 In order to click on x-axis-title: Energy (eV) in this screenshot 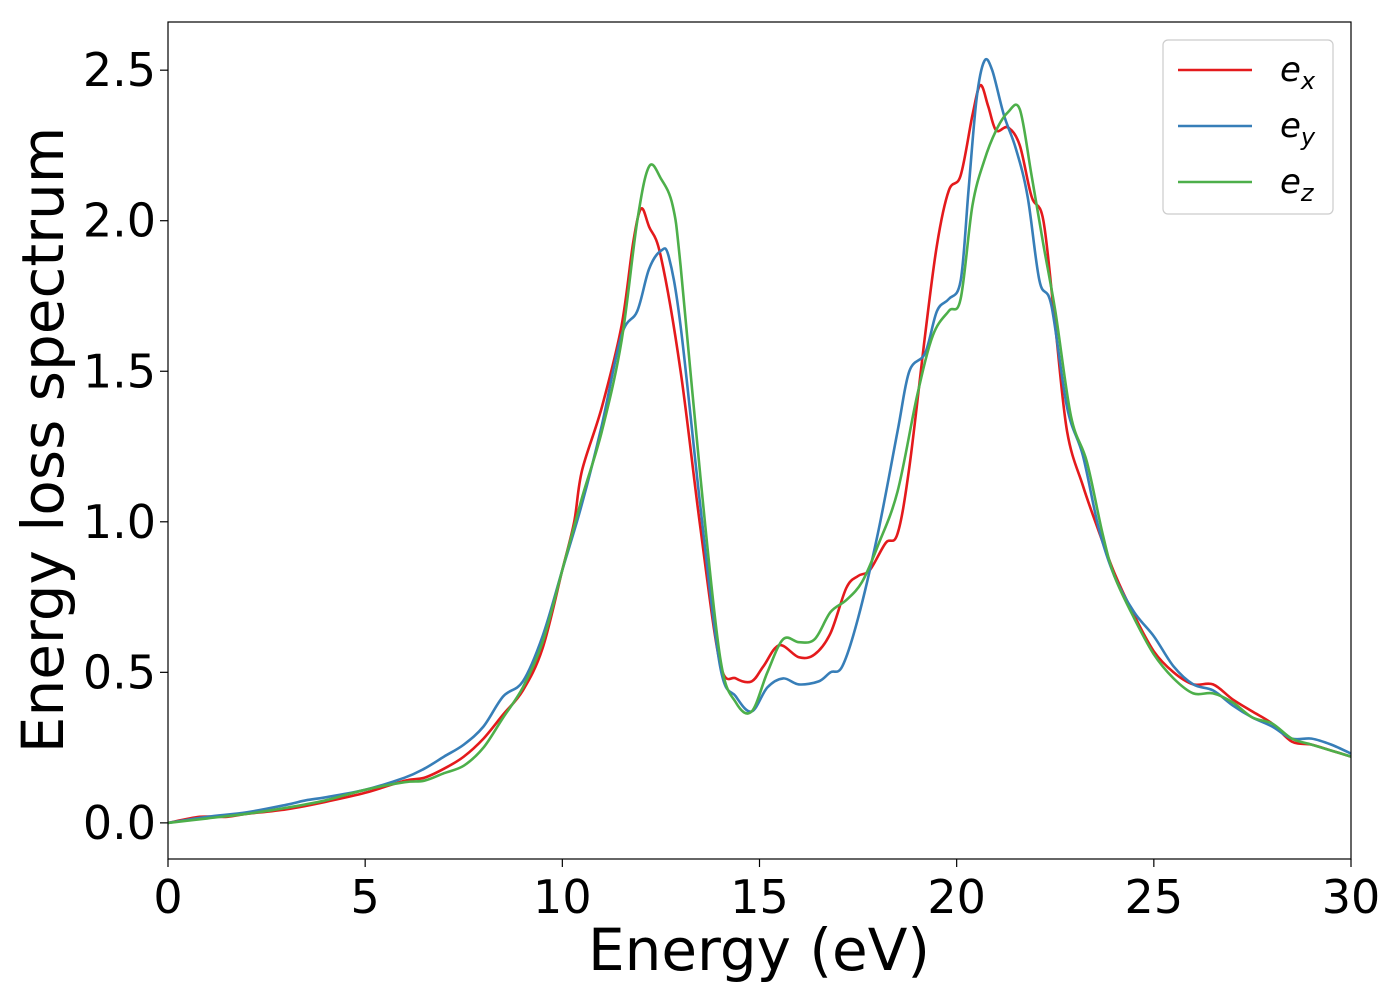, I will do `click(759, 950)`.